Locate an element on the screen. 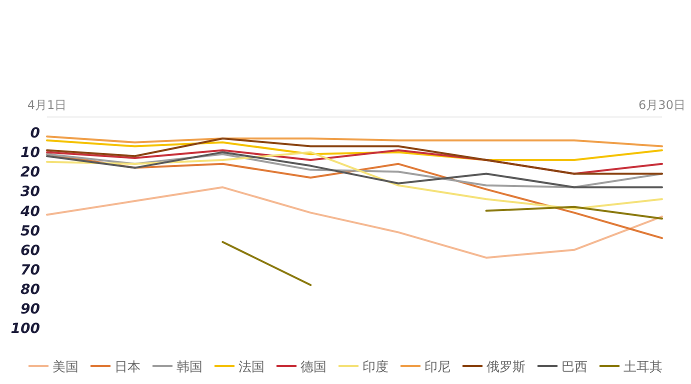 Image resolution: width=691 pixels, height=384 pixels. legend-label: 印度 is located at coordinates (375, 367).